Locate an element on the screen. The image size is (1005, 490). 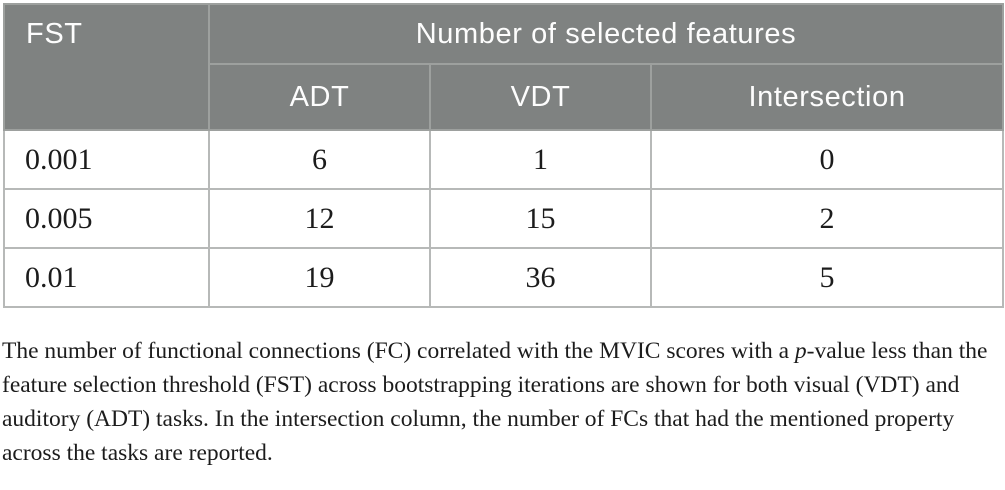
footnote-italic-p: p is located at coordinates (800, 351).